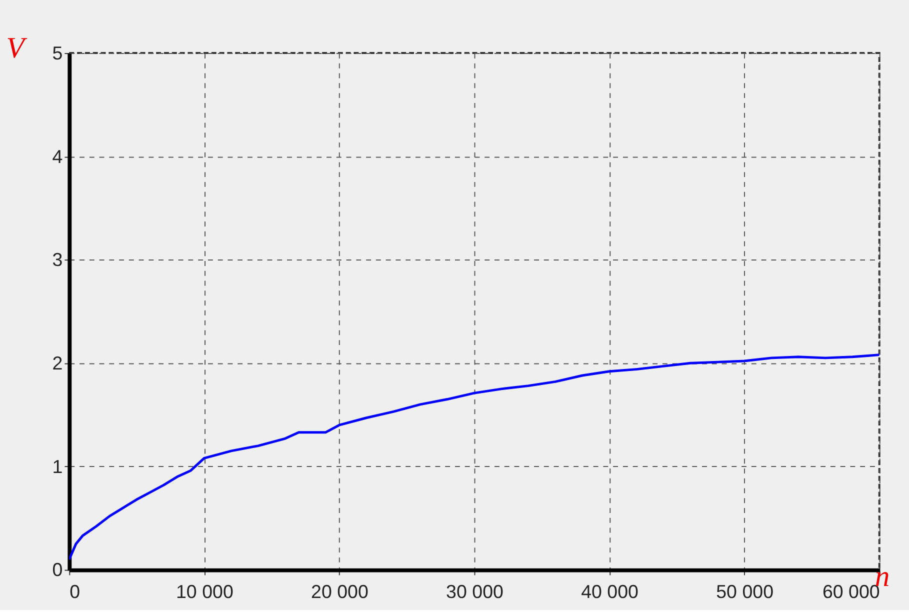 This screenshot has height=614, width=909. What do you see at coordinates (339, 591) in the screenshot?
I see `x-tick-label: 20 000` at bounding box center [339, 591].